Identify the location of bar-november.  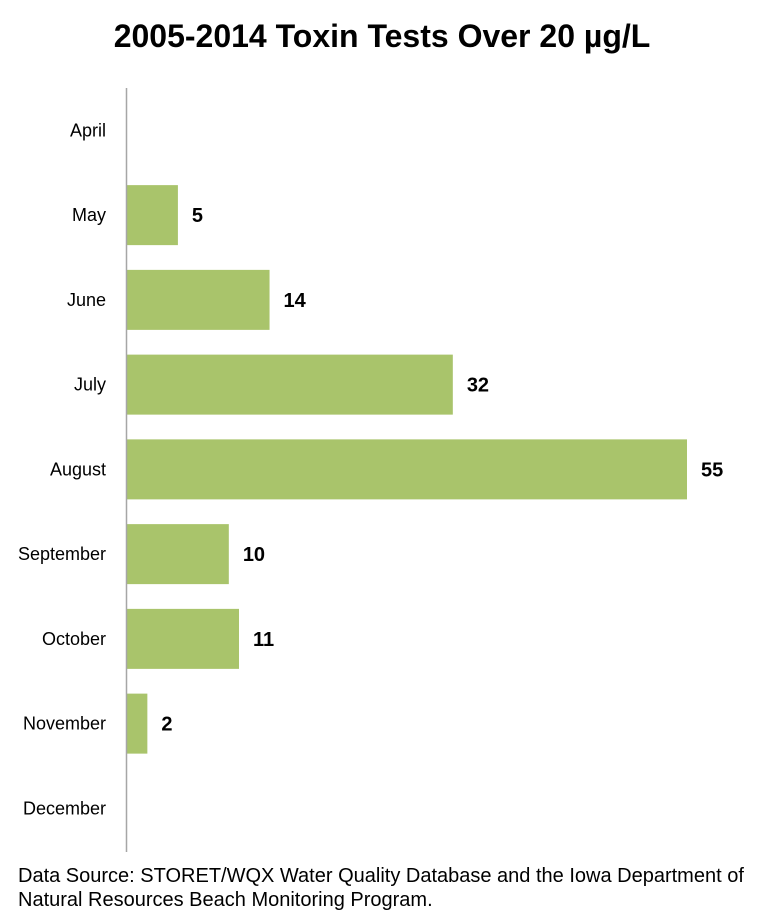
(137, 723).